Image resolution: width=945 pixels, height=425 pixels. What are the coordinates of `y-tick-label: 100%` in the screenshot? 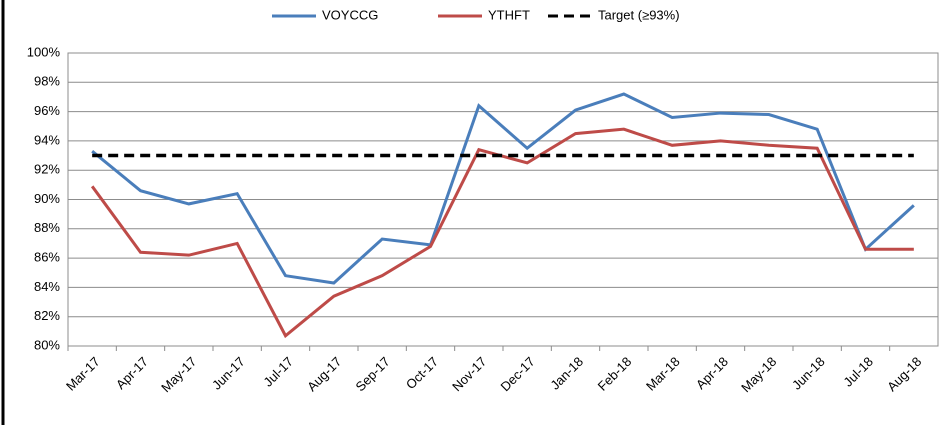 It's located at (44, 51).